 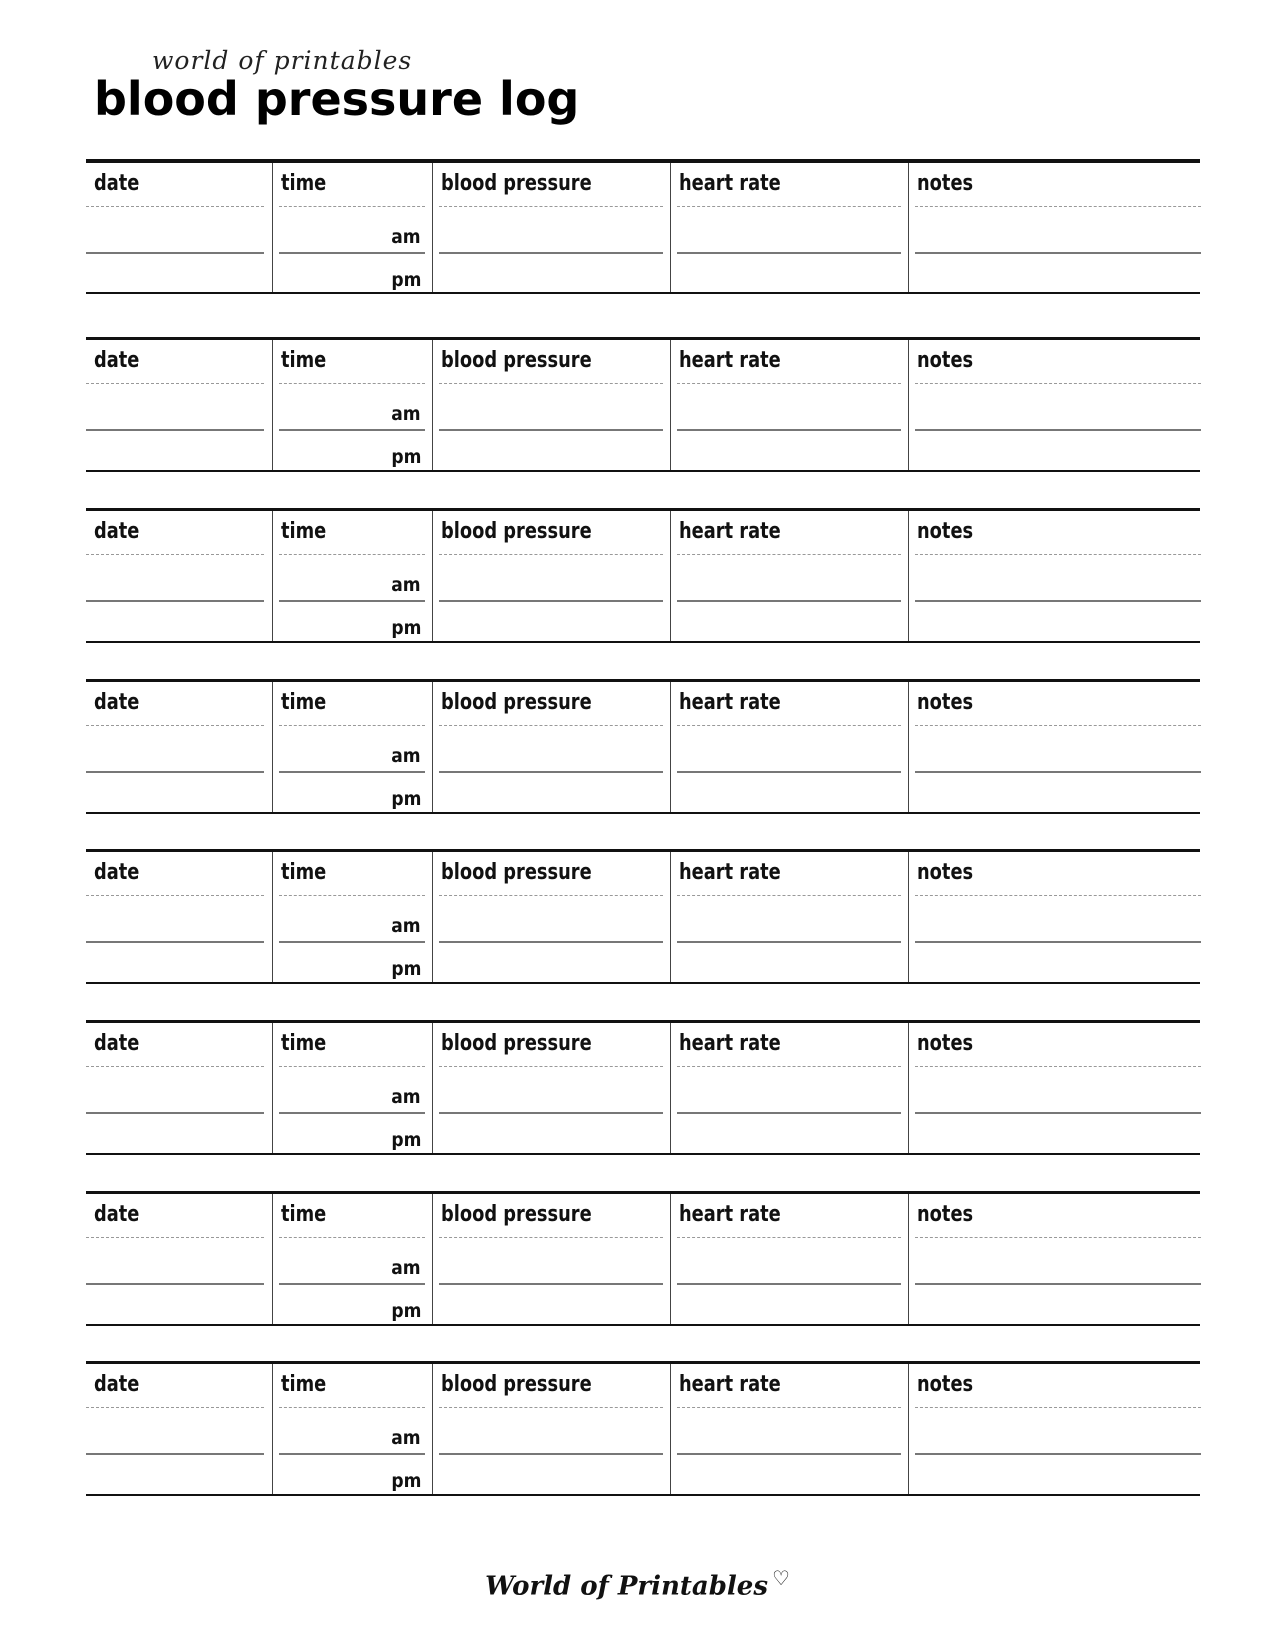 I want to click on page-title: blood pressure log, so click(x=337, y=99).